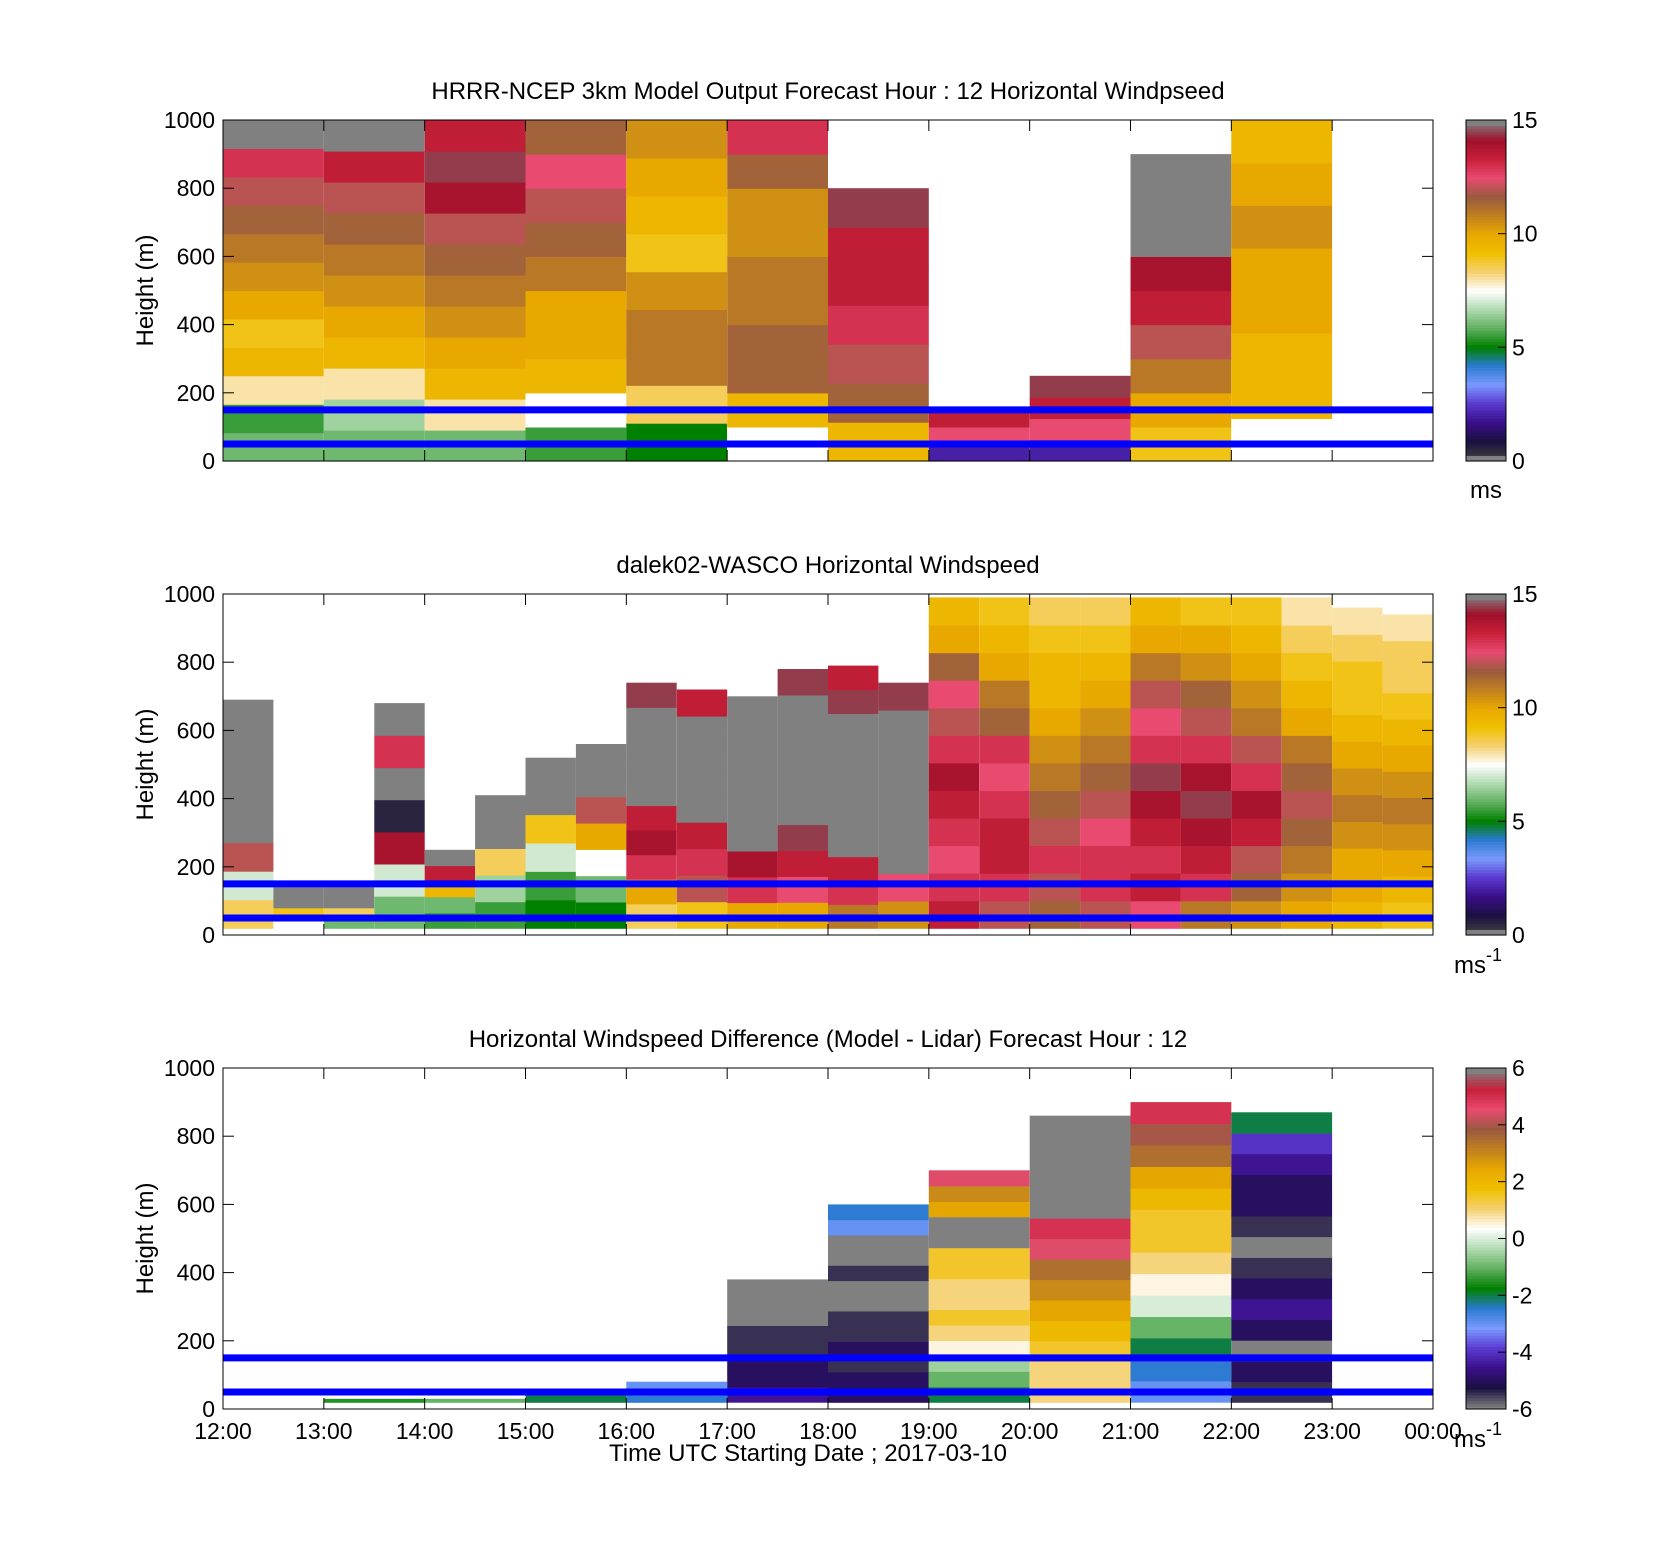 This screenshot has width=1680, height=1561. Describe the element at coordinates (196, 730) in the screenshot. I see `ytick-label: 600` at that location.